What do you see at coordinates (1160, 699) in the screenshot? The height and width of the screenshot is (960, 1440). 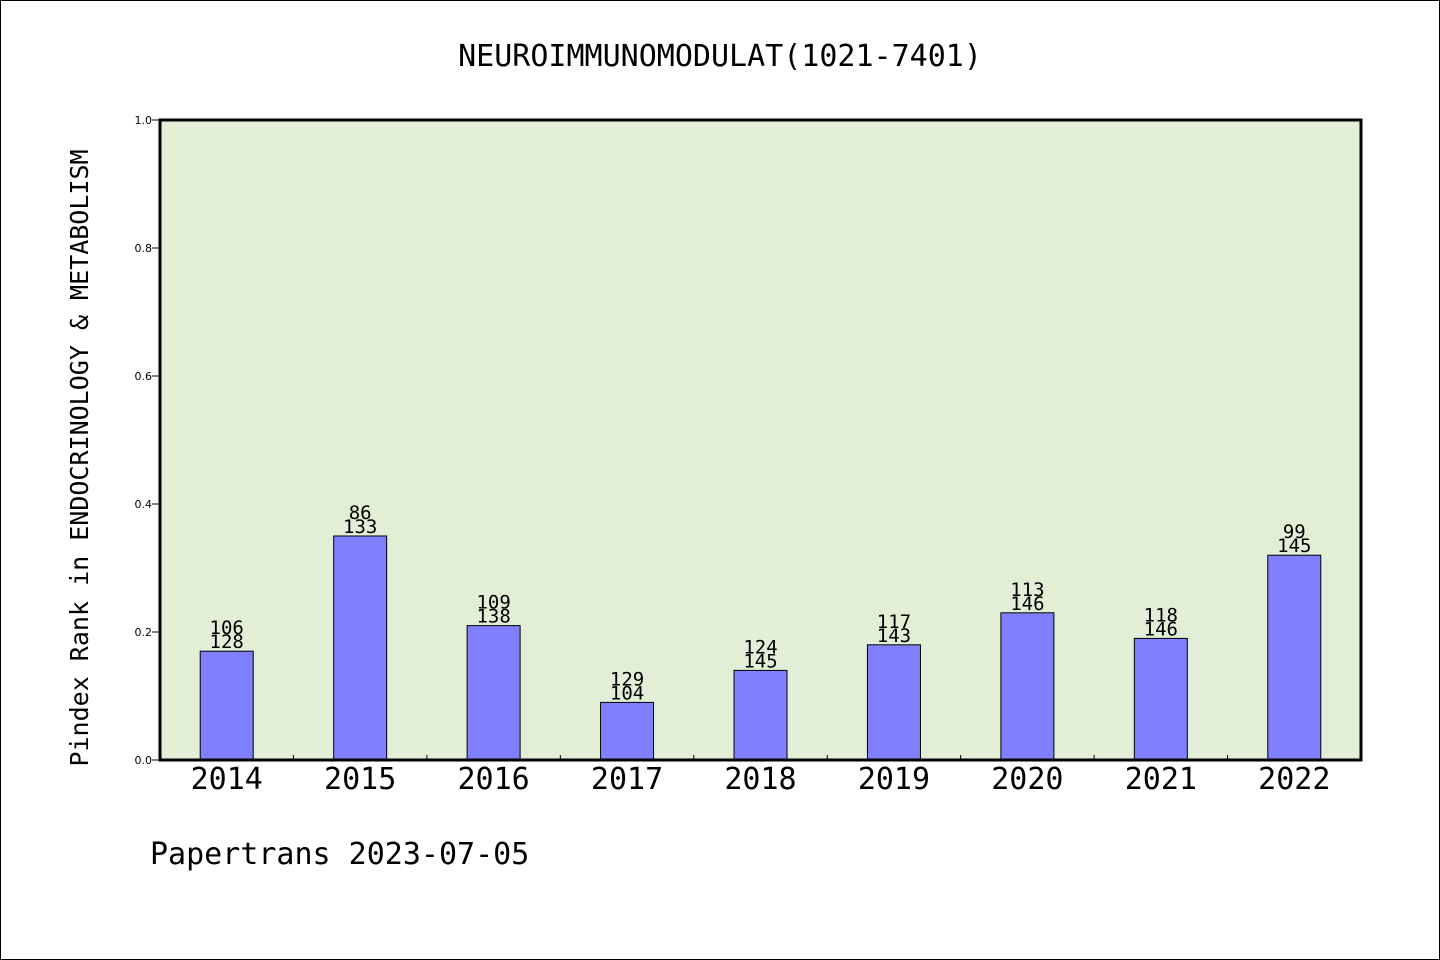 I see `bar-2021` at bounding box center [1160, 699].